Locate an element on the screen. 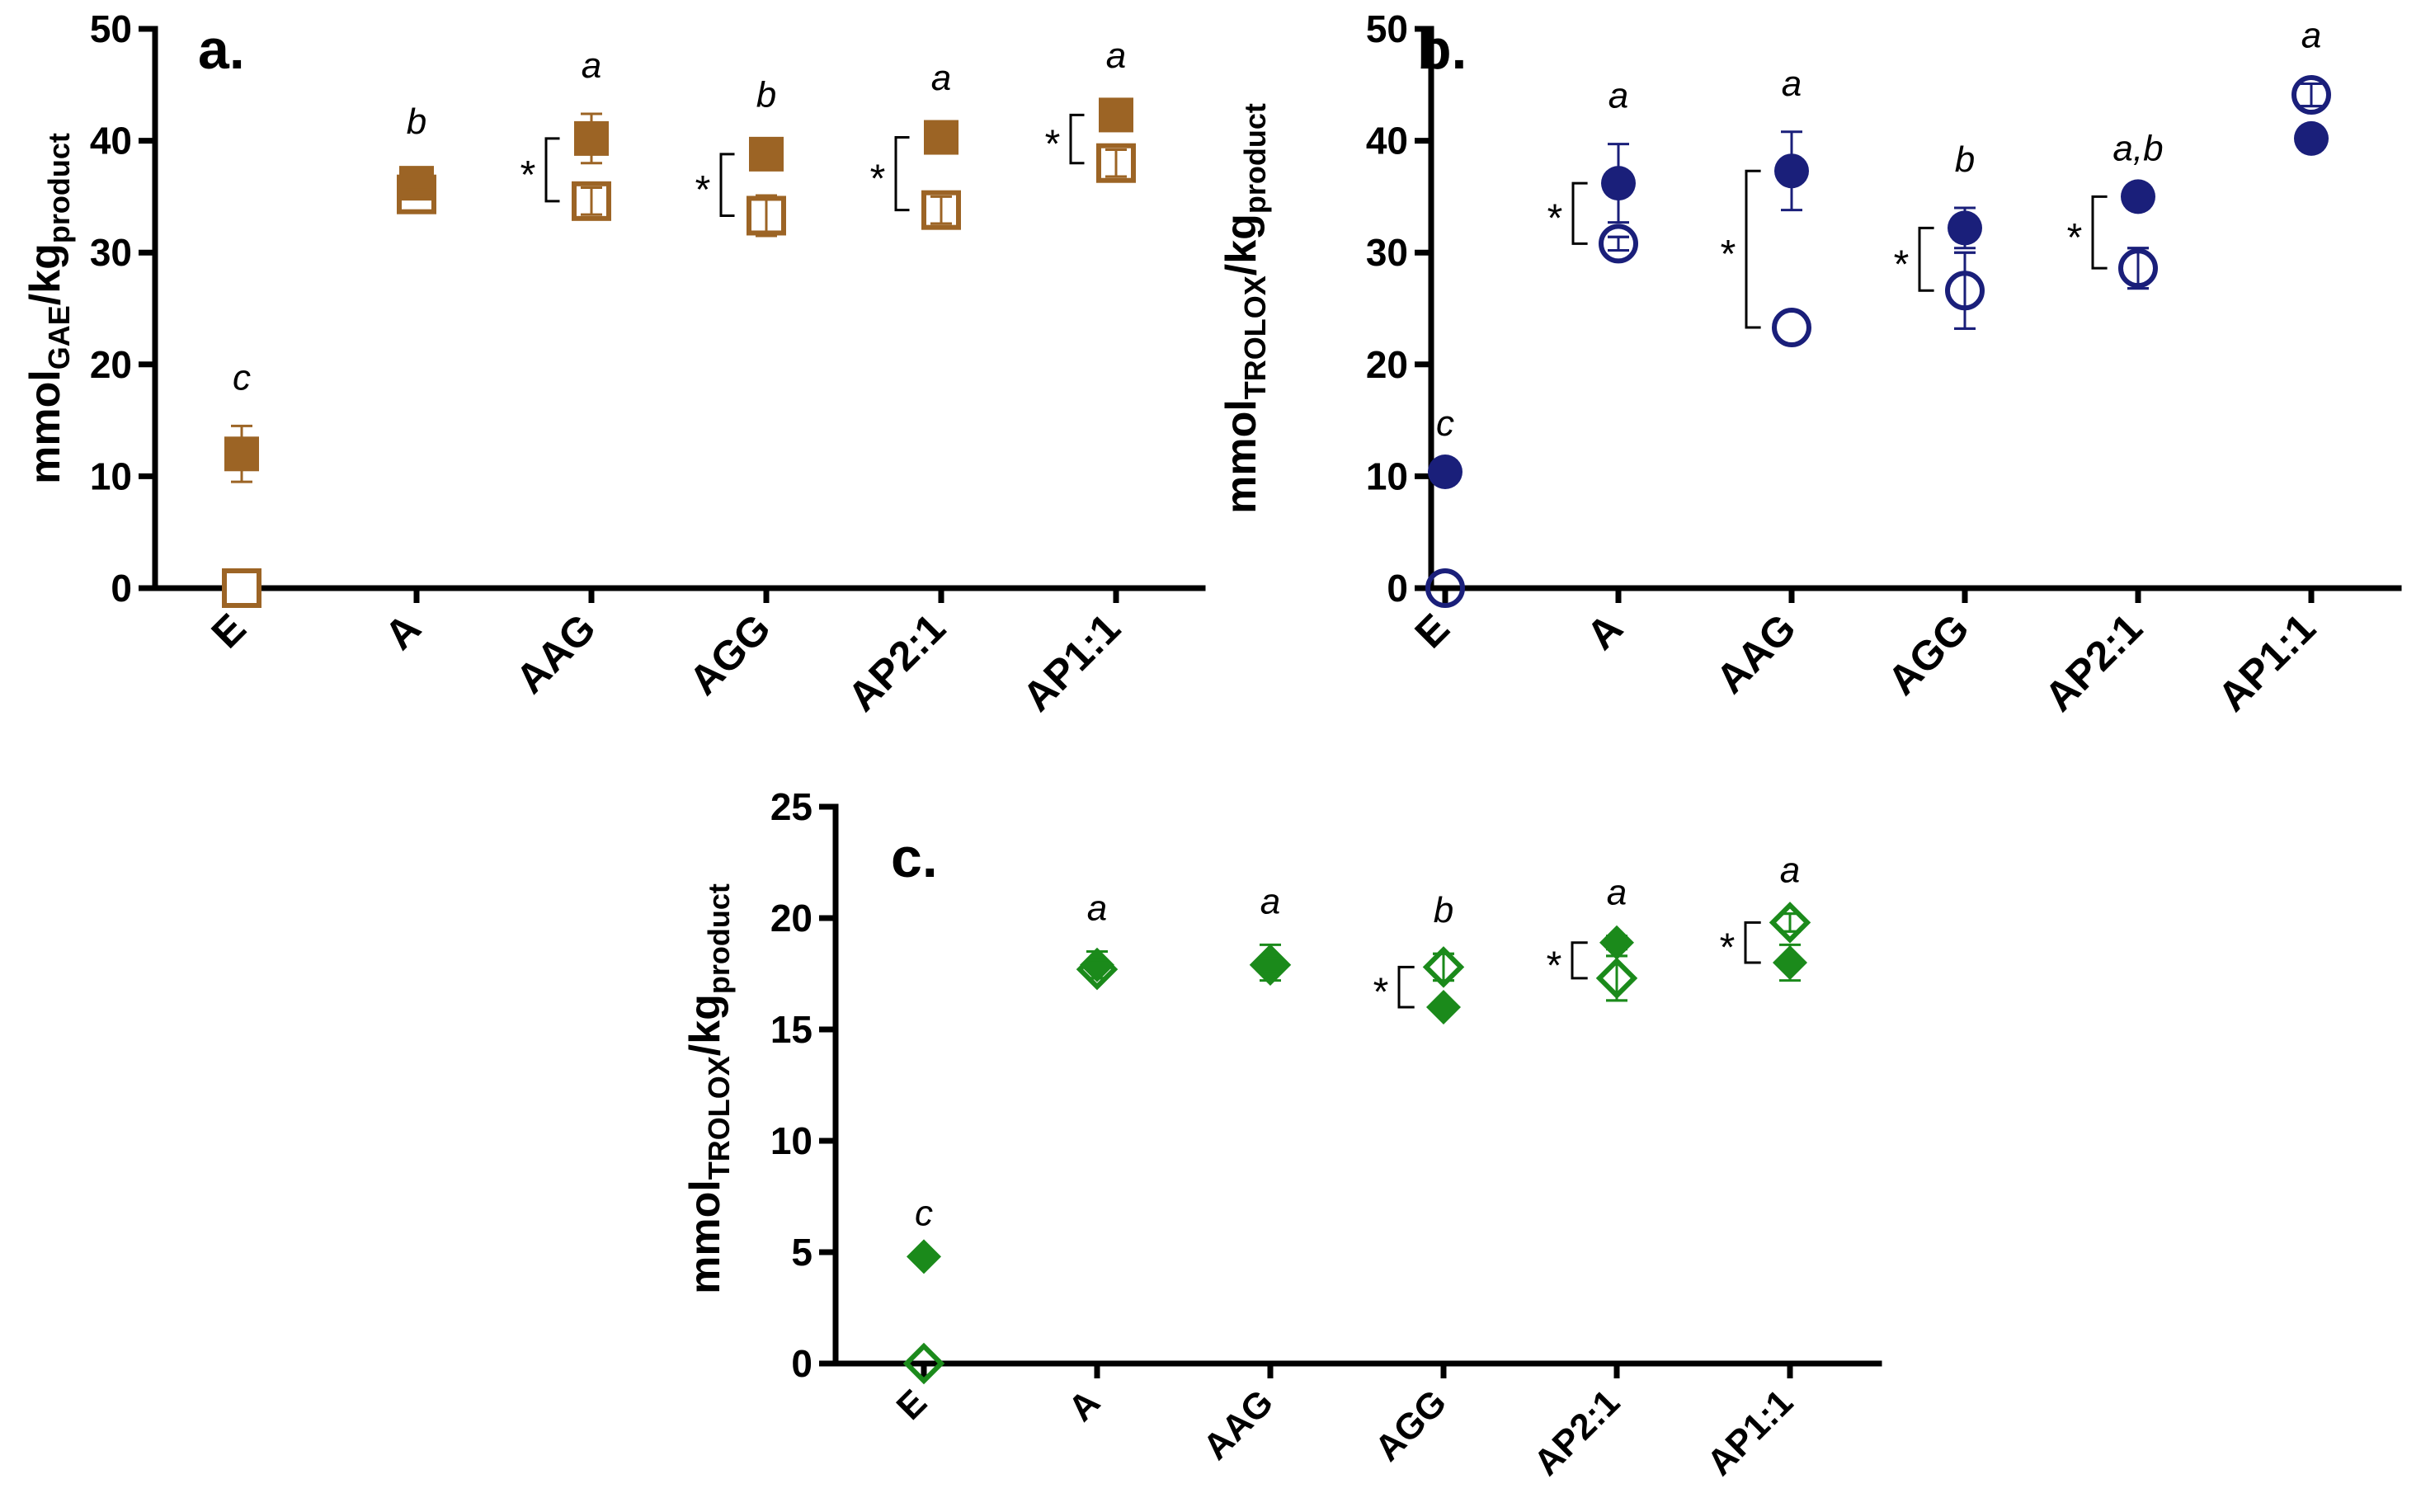 Image resolution: width=2421 pixels, height=1512 pixels. y-axis-label: mmolGAE/kgproduct is located at coordinates (49, 308).